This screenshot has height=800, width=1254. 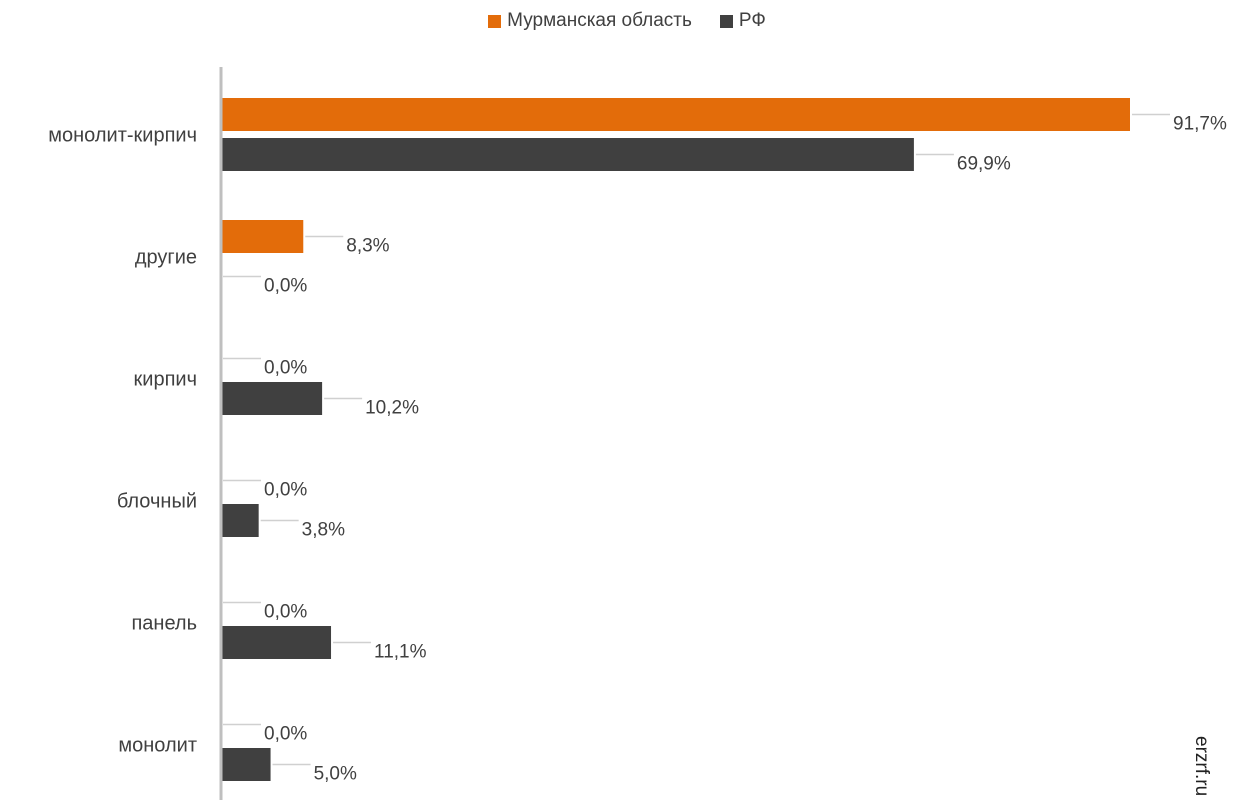 I want to click on legend-swatch-murmansk, so click(x=495, y=21).